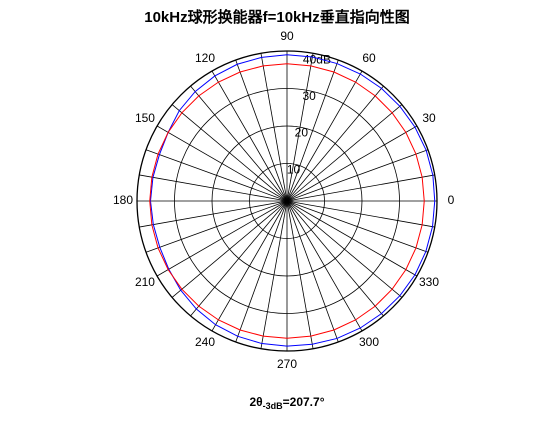  What do you see at coordinates (255, 402) in the screenshot?
I see `footnote-main: 2θ` at bounding box center [255, 402].